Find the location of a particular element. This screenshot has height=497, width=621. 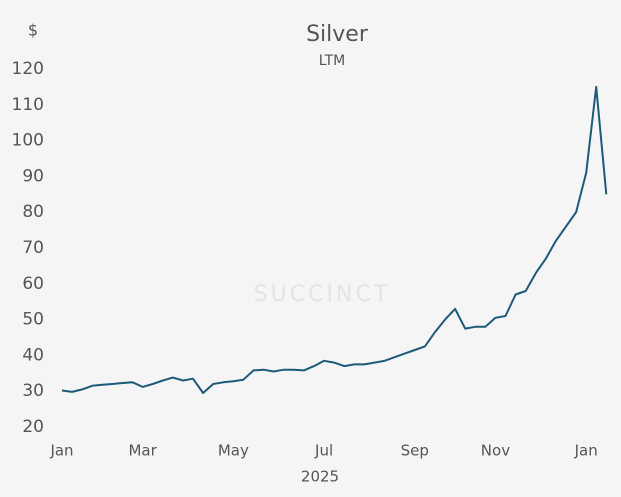

x-tick-label: Nov is located at coordinates (495, 451).